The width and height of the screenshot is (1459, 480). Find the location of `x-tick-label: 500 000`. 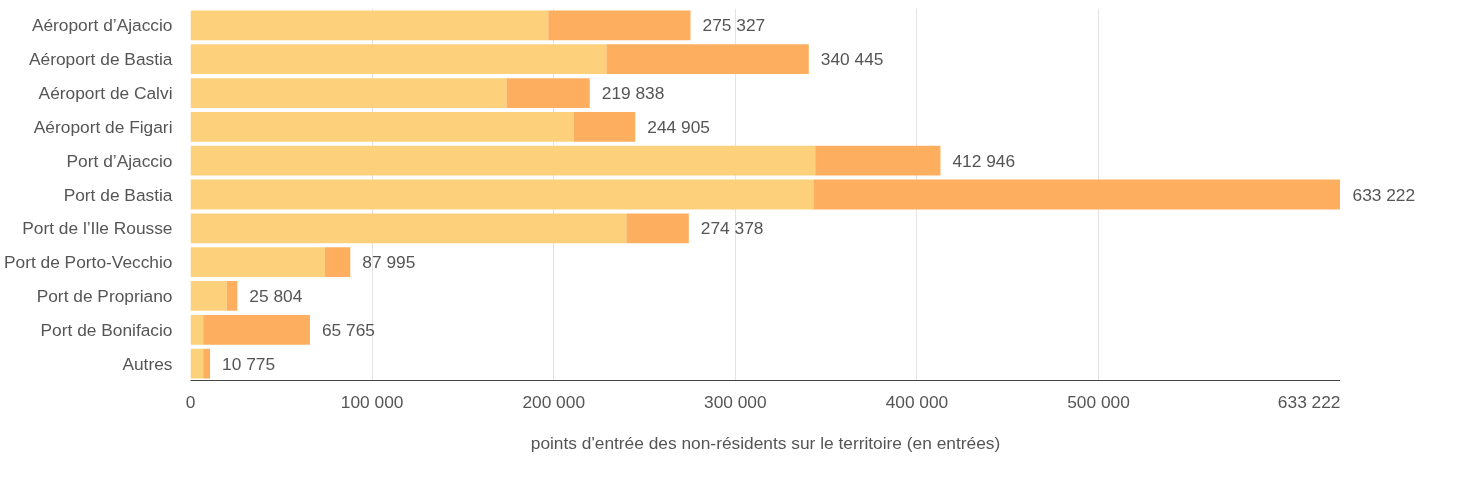

x-tick-label: 500 000 is located at coordinates (1098, 401).